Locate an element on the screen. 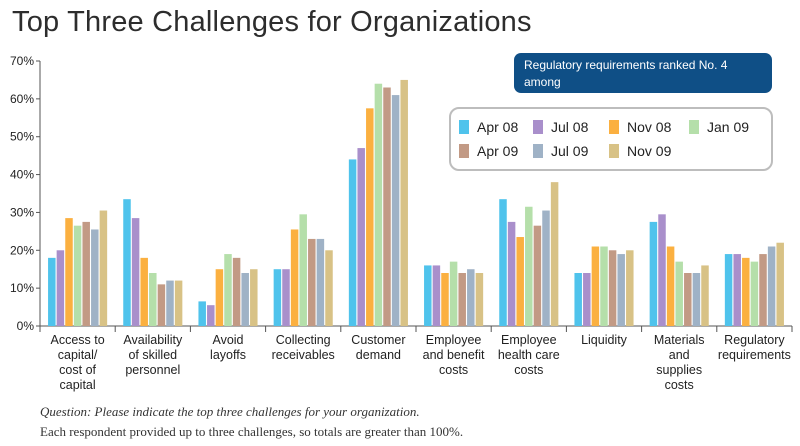 Image resolution: width=800 pixels, height=446 pixels. legend-label: Apr 09 is located at coordinates (498, 151).